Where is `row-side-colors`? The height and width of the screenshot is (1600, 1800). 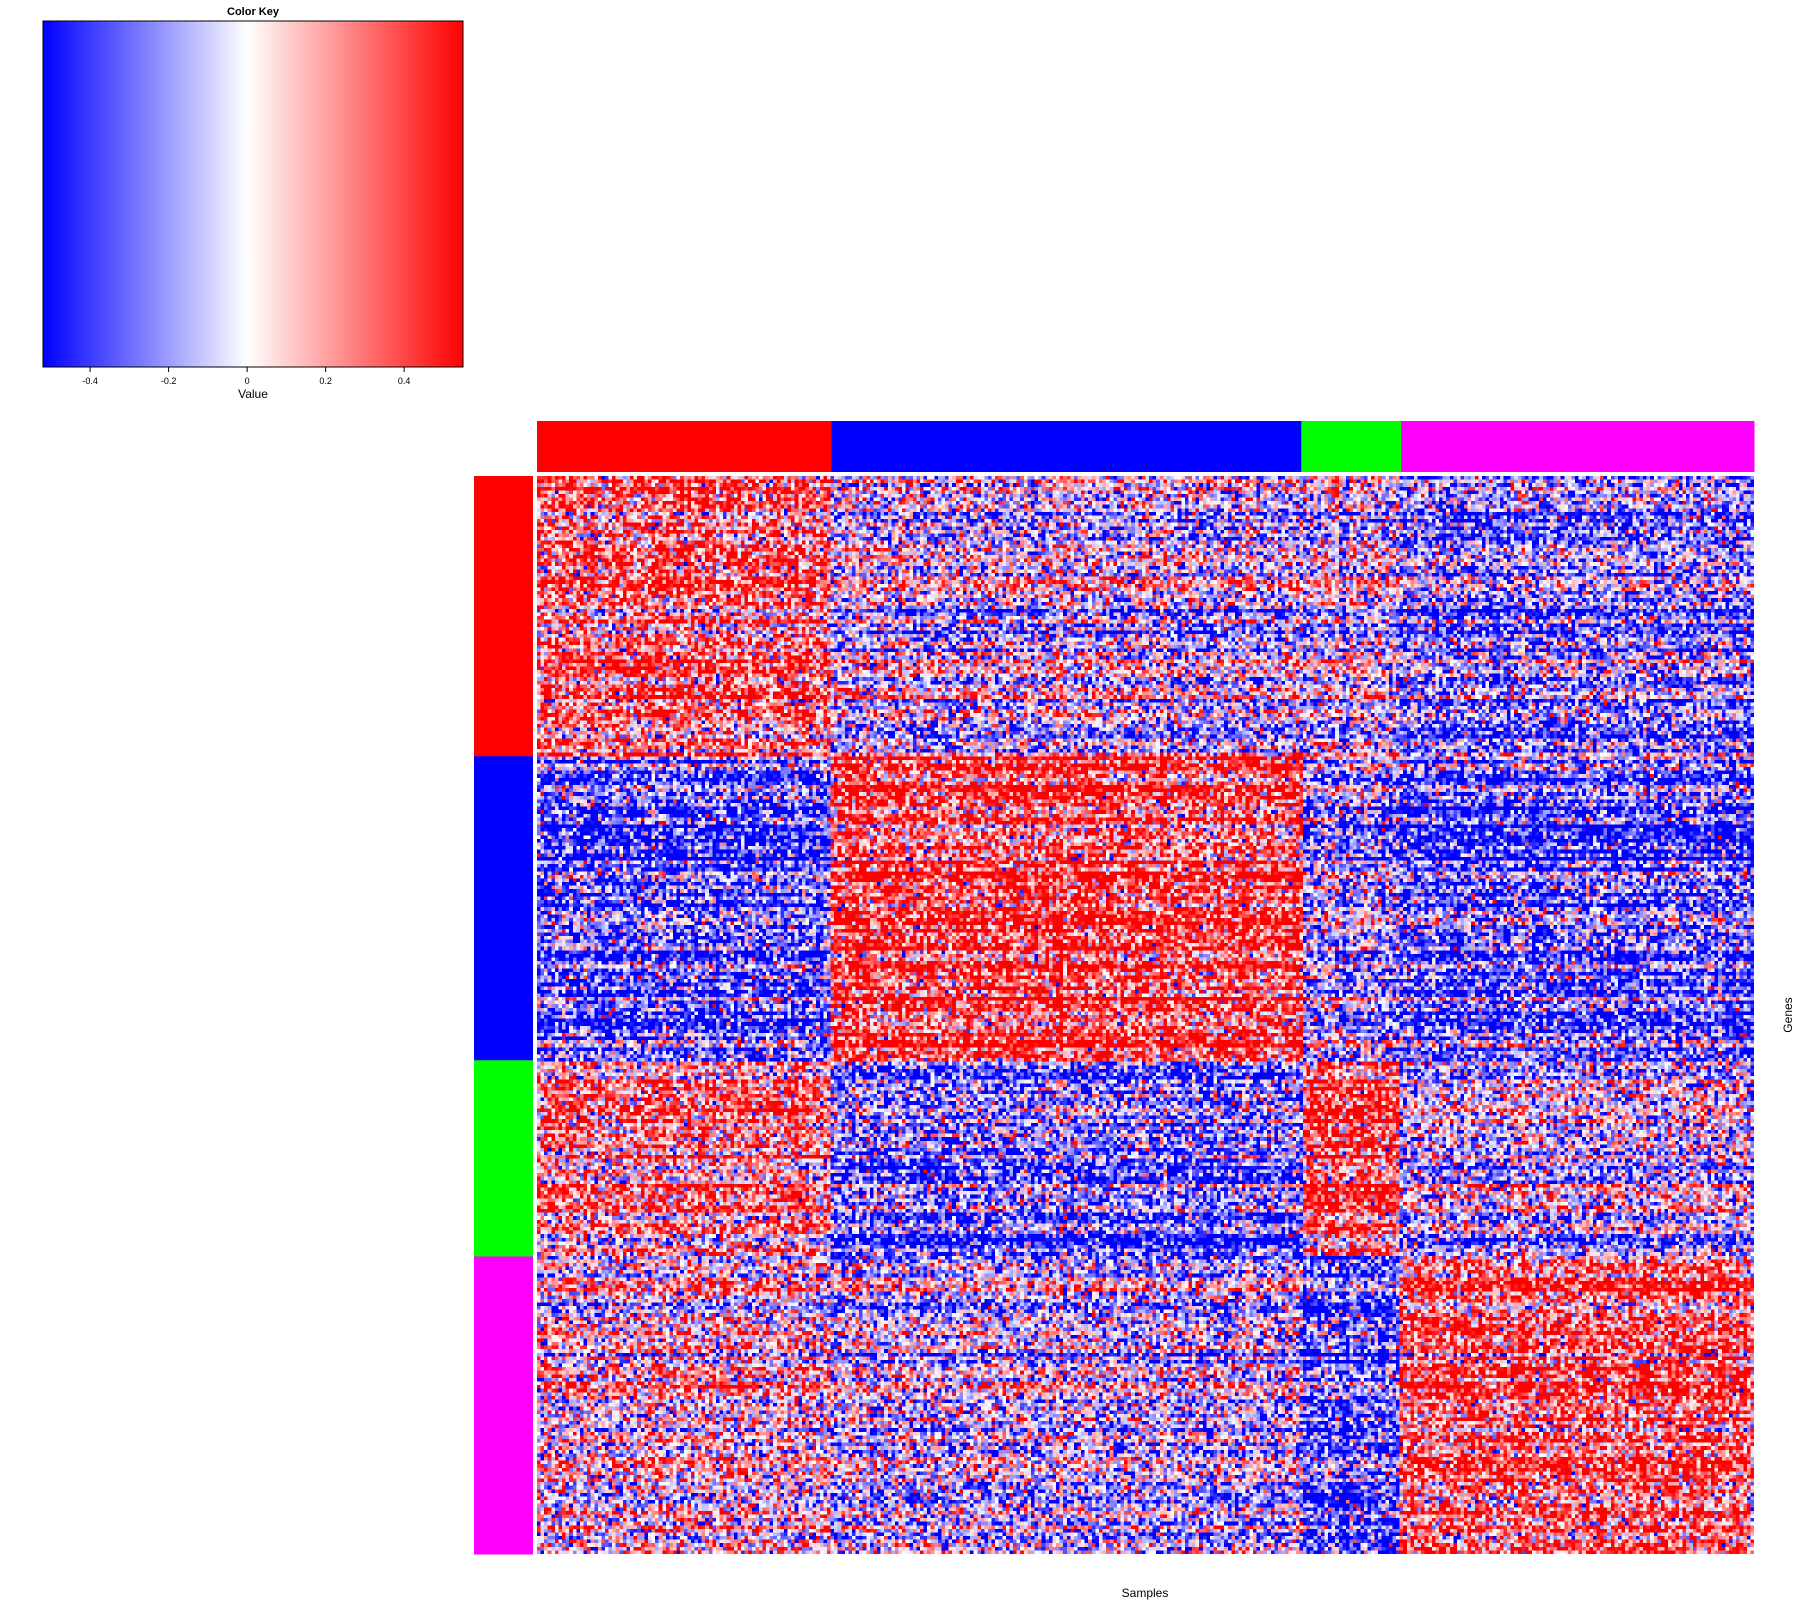
row-side-colors is located at coordinates (503, 1015).